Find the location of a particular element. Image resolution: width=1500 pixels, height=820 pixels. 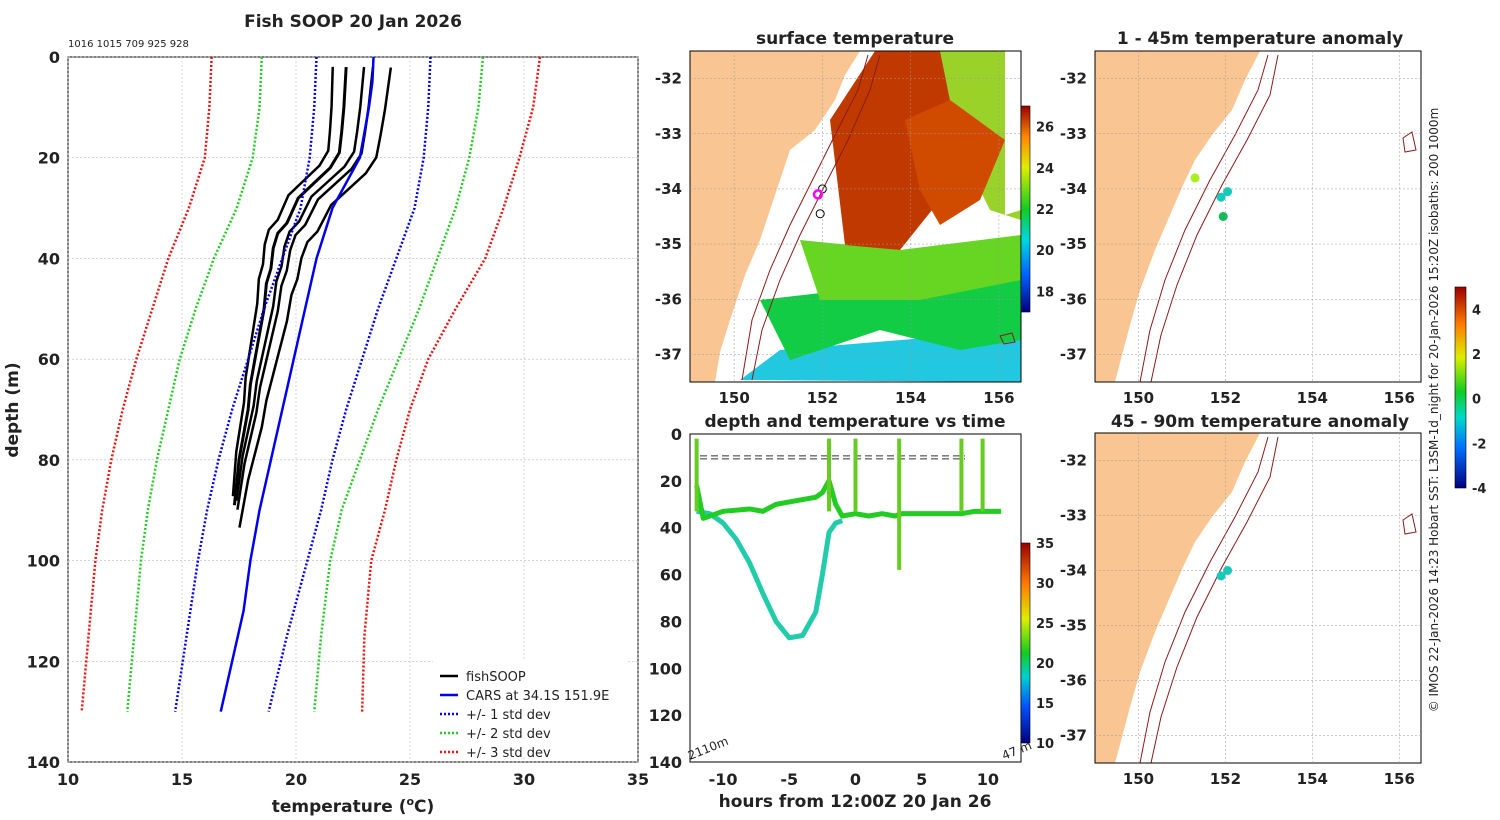

time-track is located at coordinates (848, 499).